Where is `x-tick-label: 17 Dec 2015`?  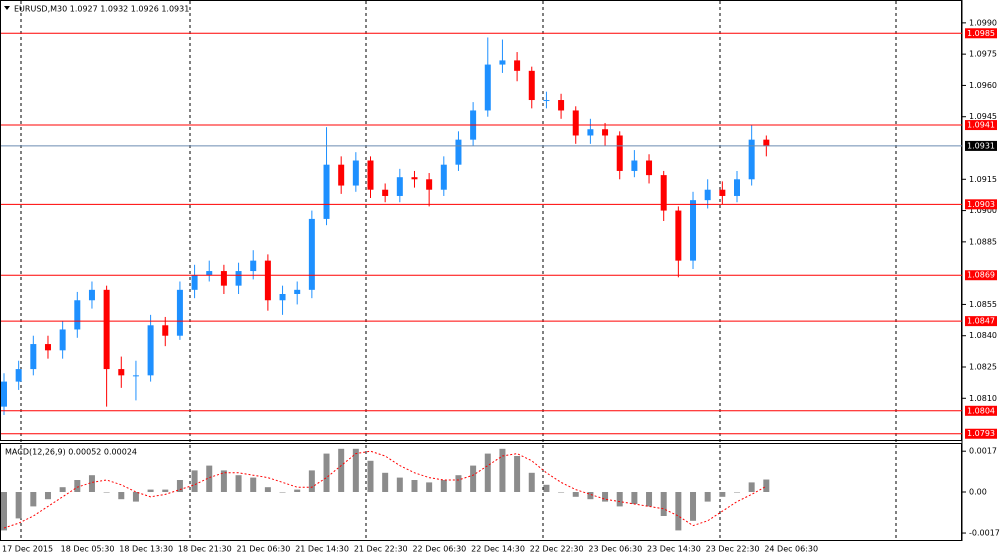
x-tick-label: 17 Dec 2015 is located at coordinates (27, 549).